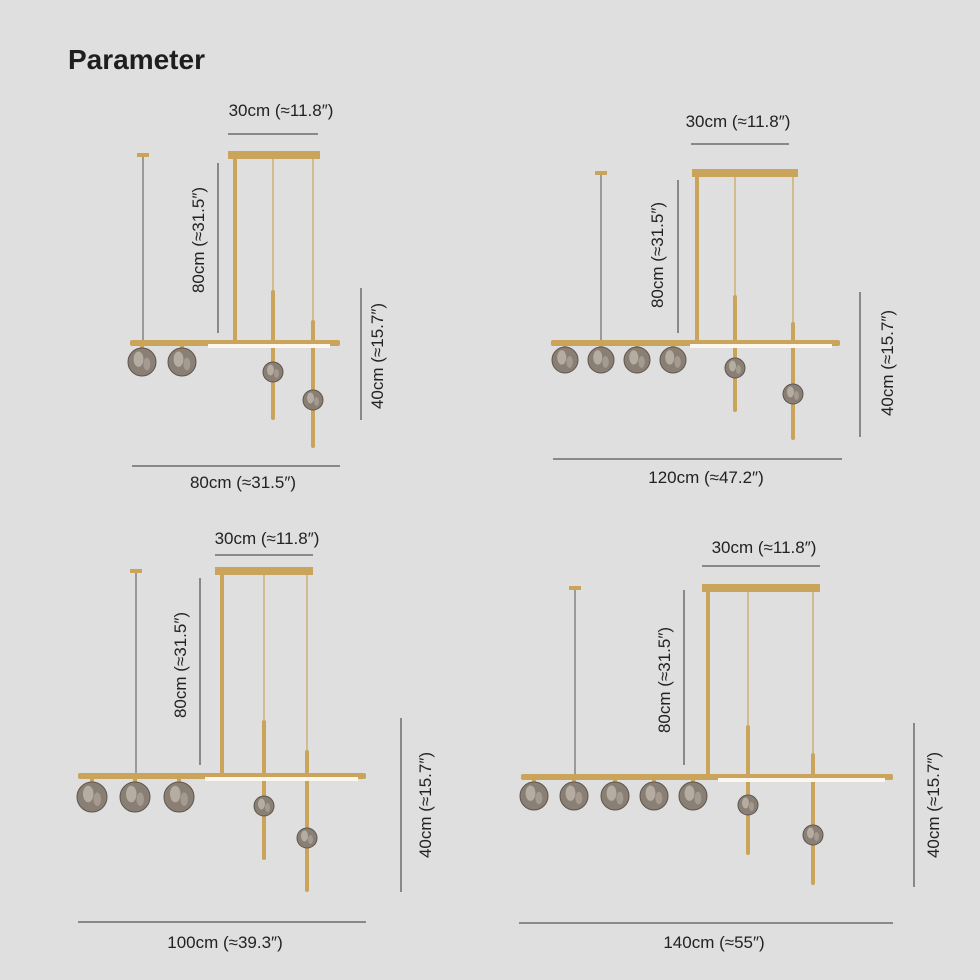 This screenshot has width=980, height=980. Describe the element at coordinates (225, 942) in the screenshot. I see `length-label: 100cm (≈39.3″)` at that location.